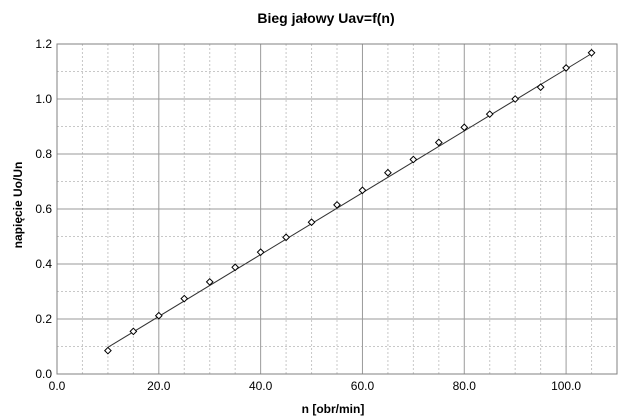  I want to click on y-tick-labels: 0.0 0.2 0.4 0.6 0.8 1.0 1.2, so click(43, 209).